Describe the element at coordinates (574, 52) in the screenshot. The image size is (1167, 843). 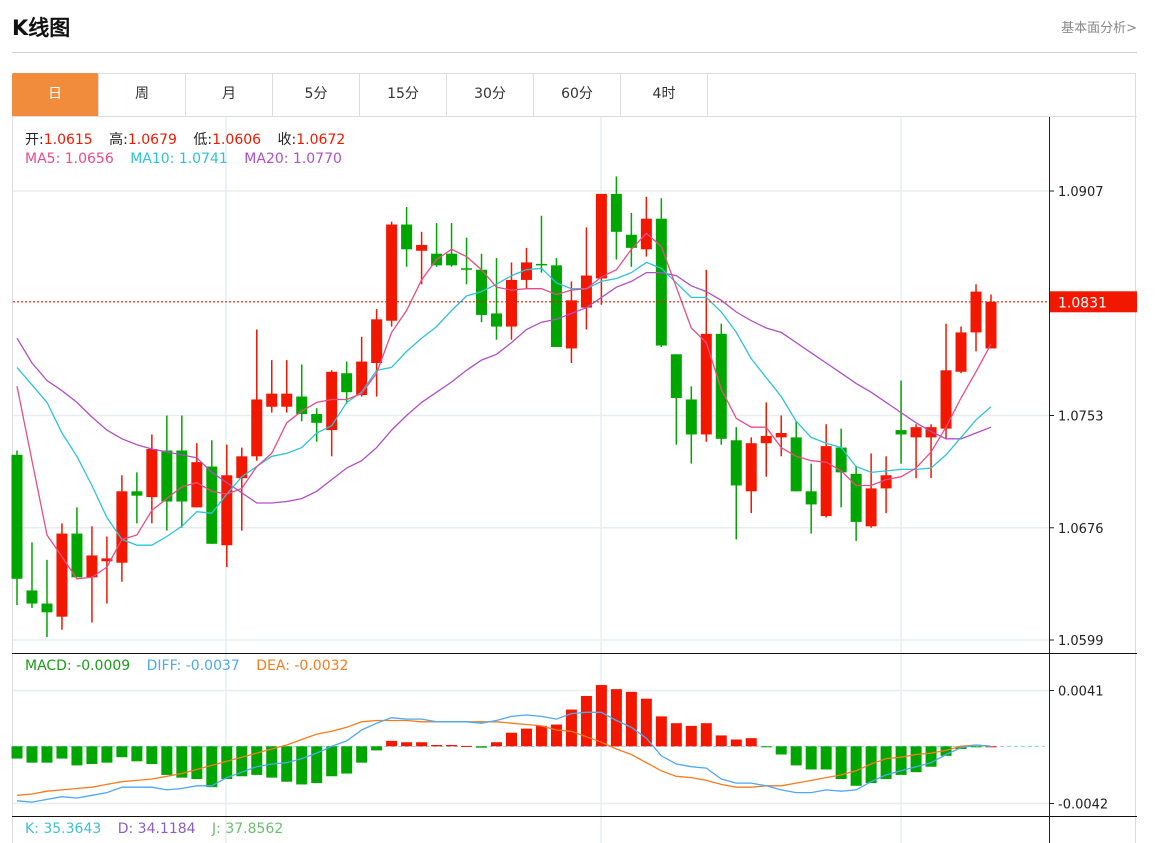
I see `divider` at that location.